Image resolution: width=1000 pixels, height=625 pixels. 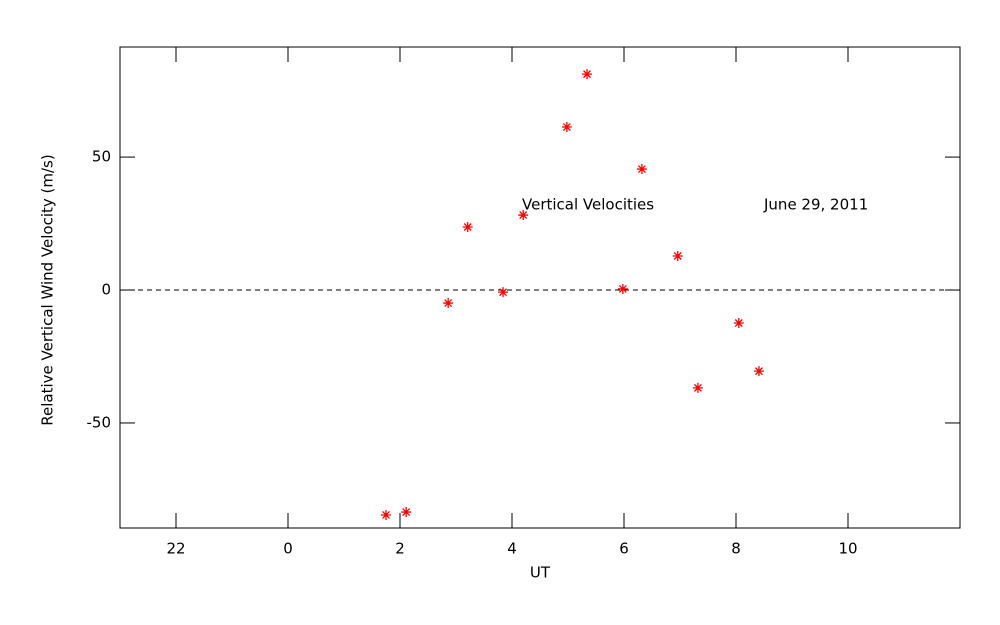 I want to click on annotation: Vertical Velocities, so click(x=588, y=205).